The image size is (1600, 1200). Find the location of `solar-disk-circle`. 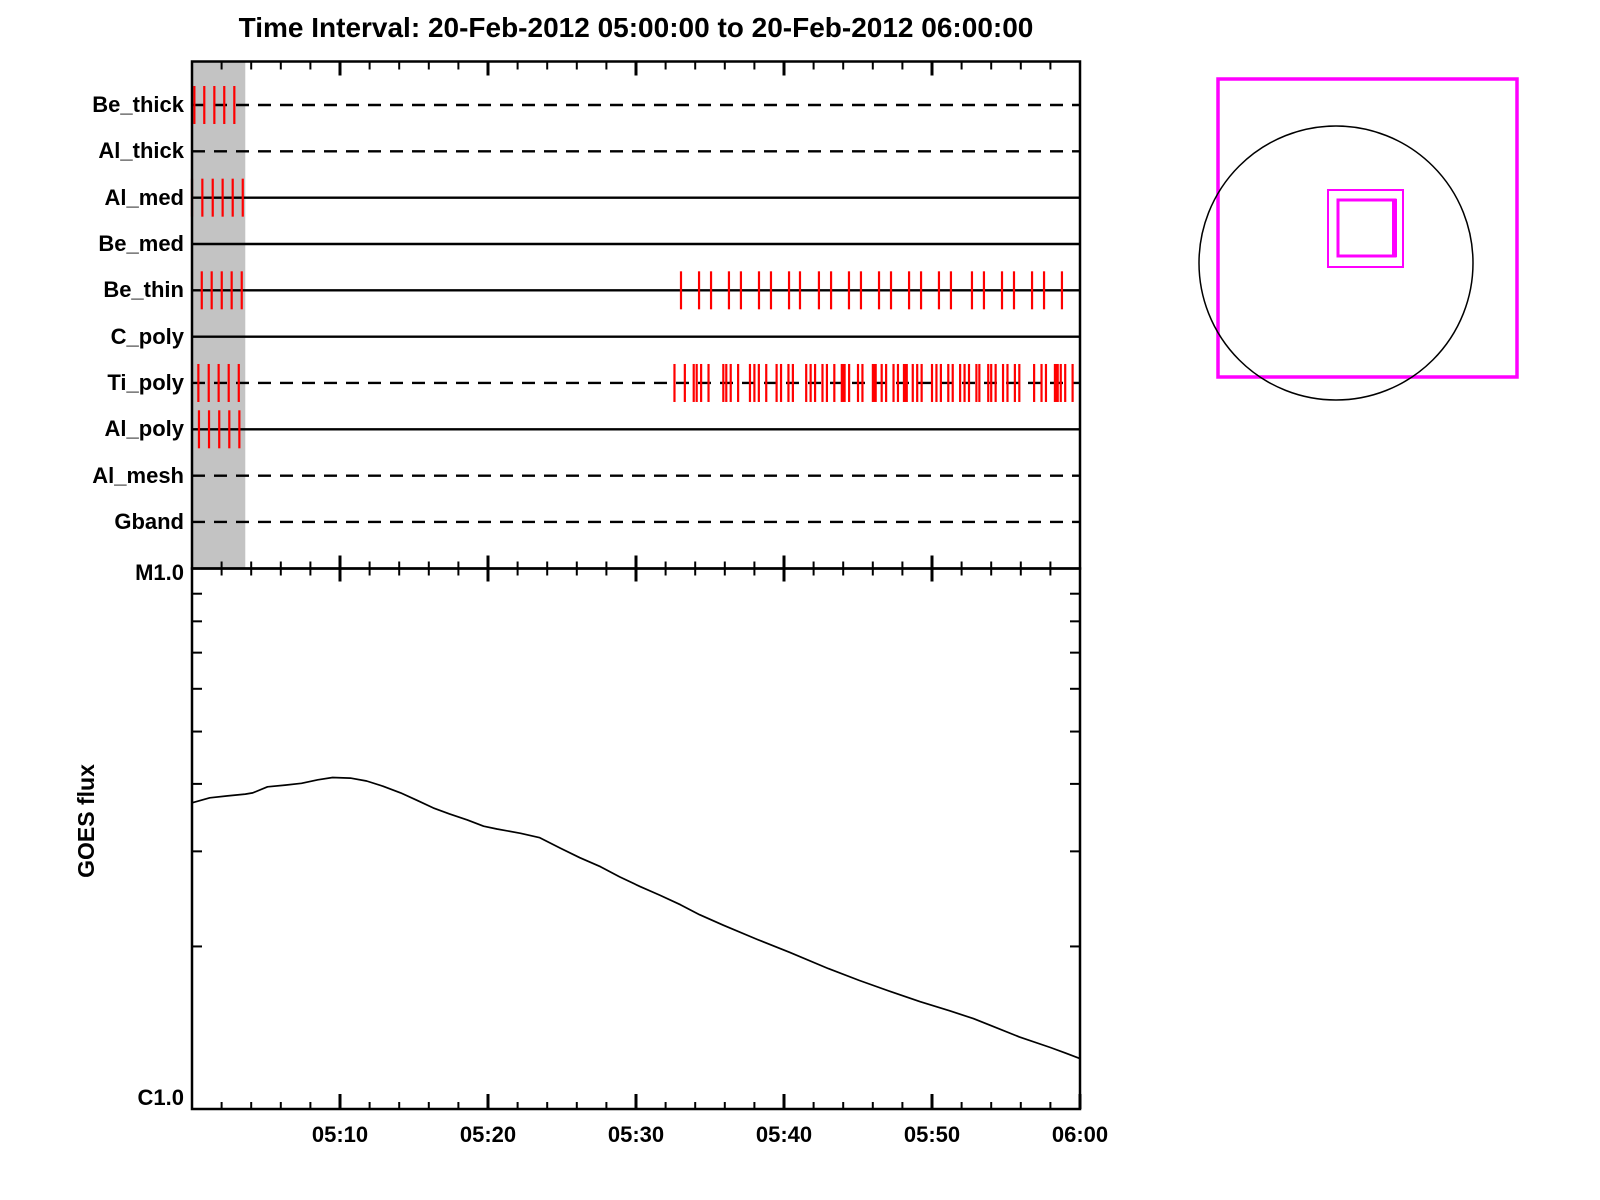

solar-disk-circle is located at coordinates (1336, 263).